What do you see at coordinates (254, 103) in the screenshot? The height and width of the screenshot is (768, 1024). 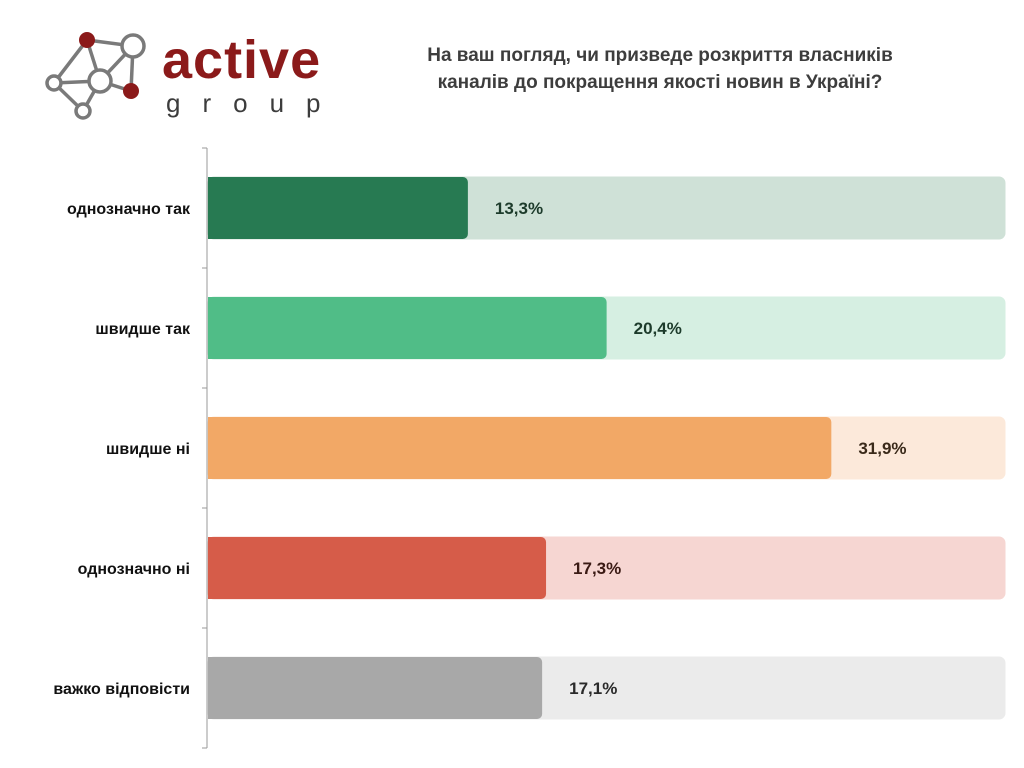 I see `logo-subtitle: group` at bounding box center [254, 103].